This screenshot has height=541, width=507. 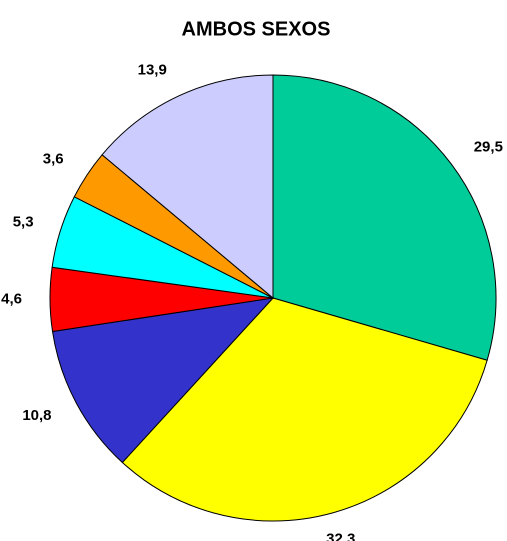 I want to click on data-label: 10,8, so click(x=36, y=415).